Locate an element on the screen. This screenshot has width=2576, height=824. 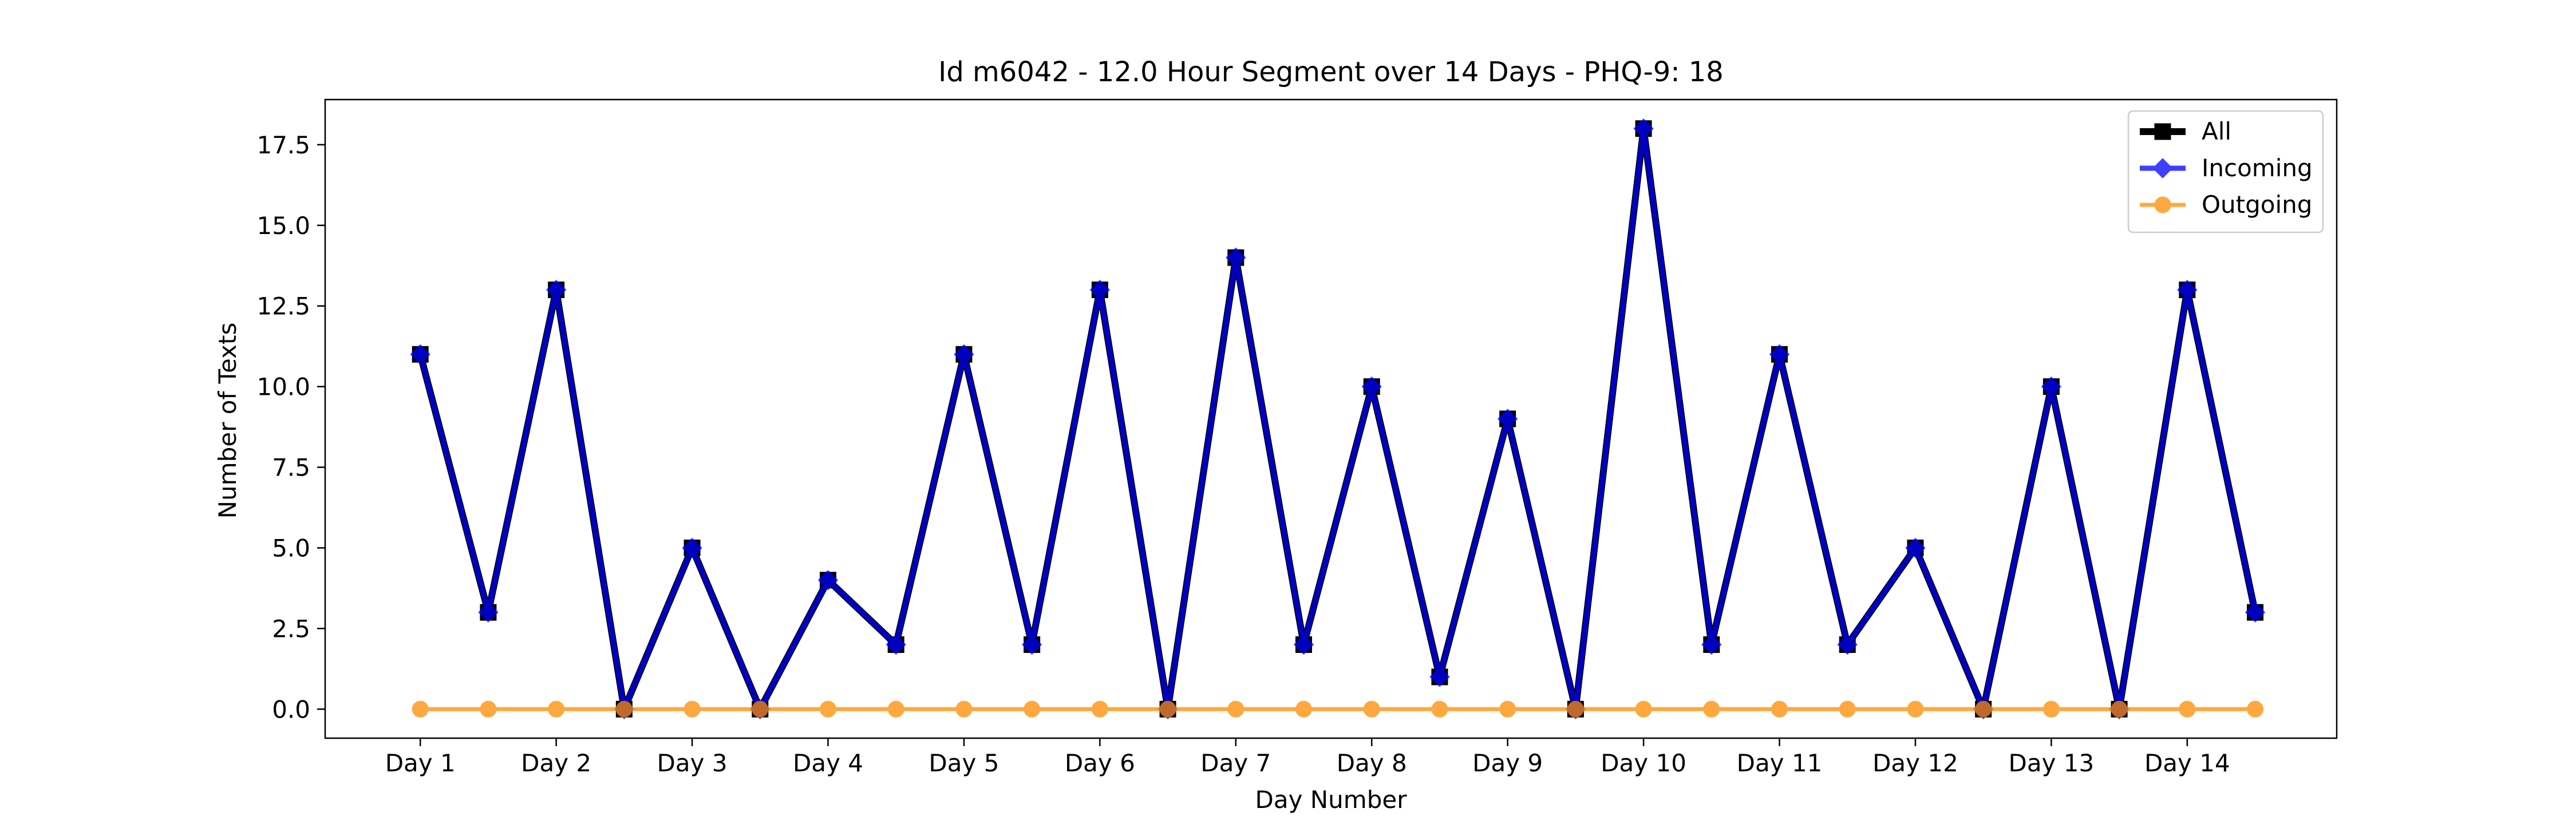
x-tick-label: Day 6 is located at coordinates (1100, 763).